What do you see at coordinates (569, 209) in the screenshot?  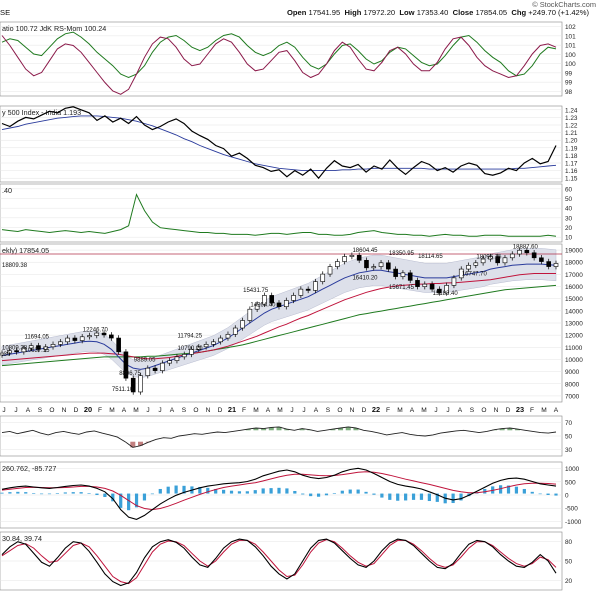 I see `y-tick-label: 40` at bounding box center [569, 209].